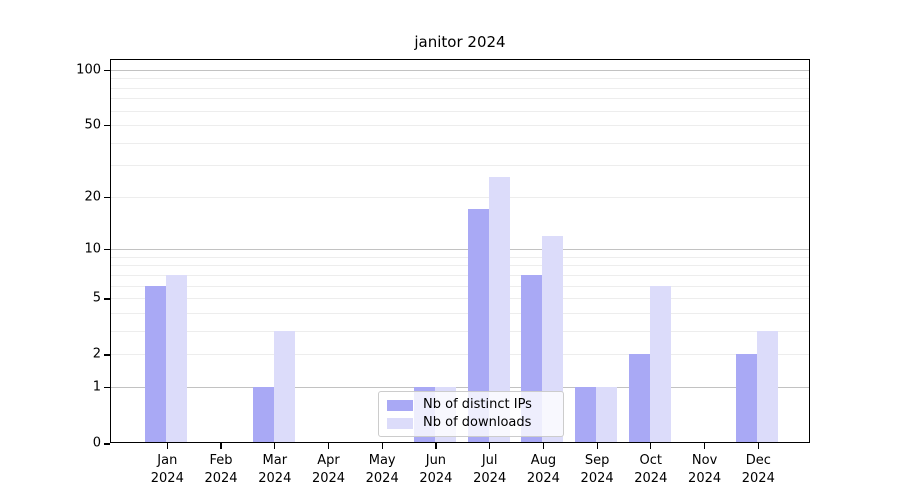 This screenshot has width=900, height=500. Describe the element at coordinates (639, 399) in the screenshot. I see `bar-ips-oct` at that location.